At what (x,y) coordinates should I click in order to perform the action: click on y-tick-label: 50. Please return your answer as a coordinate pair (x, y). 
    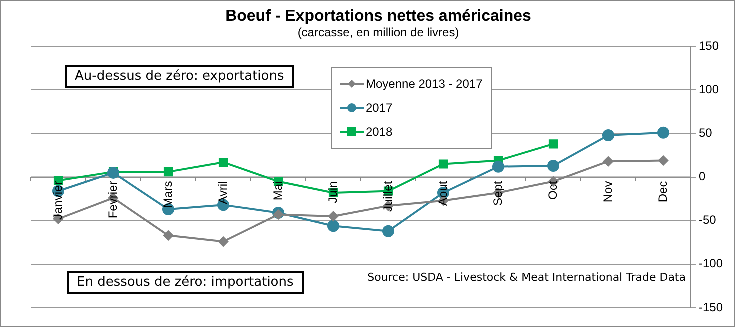
    Looking at the image, I should click on (705, 133).